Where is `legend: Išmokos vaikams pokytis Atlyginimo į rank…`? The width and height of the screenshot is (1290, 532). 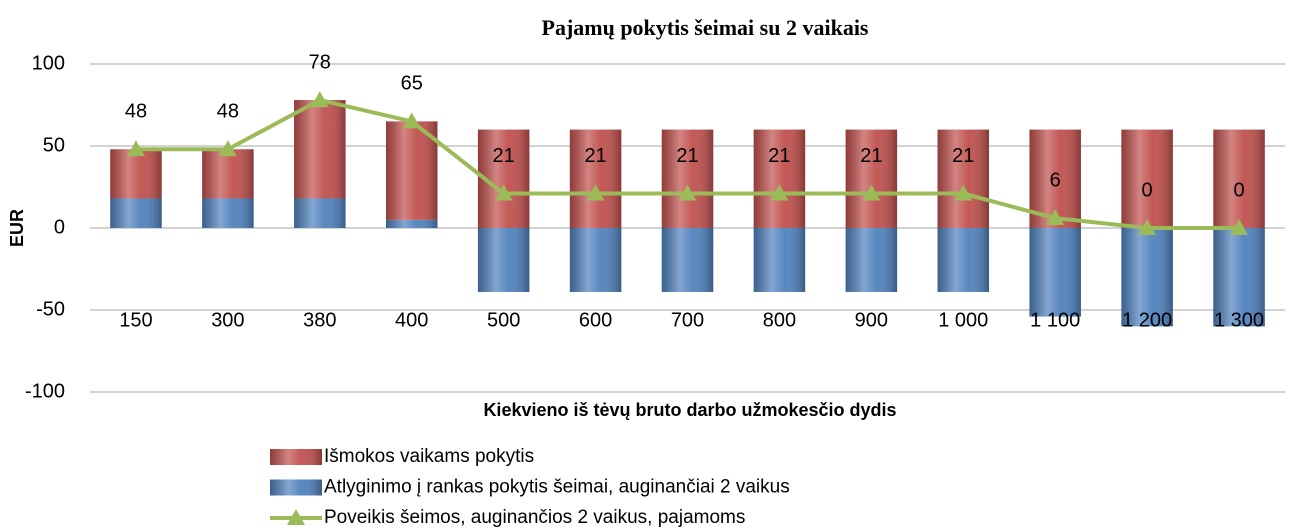
legend: Išmokos vaikams pokytis Atlyginimo į rank… is located at coordinates (530, 487).